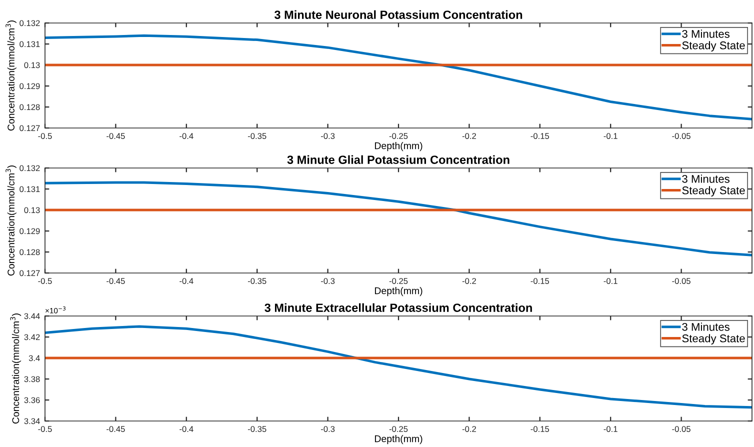 The image size is (754, 447). What do you see at coordinates (32, 316) in the screenshot?
I see `y-tick-label: 3.44` at bounding box center [32, 316].